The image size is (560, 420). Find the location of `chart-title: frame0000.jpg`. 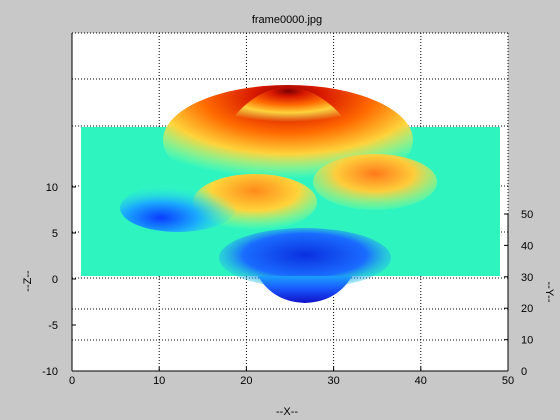

chart-title: frame0000.jpg is located at coordinates (287, 20).